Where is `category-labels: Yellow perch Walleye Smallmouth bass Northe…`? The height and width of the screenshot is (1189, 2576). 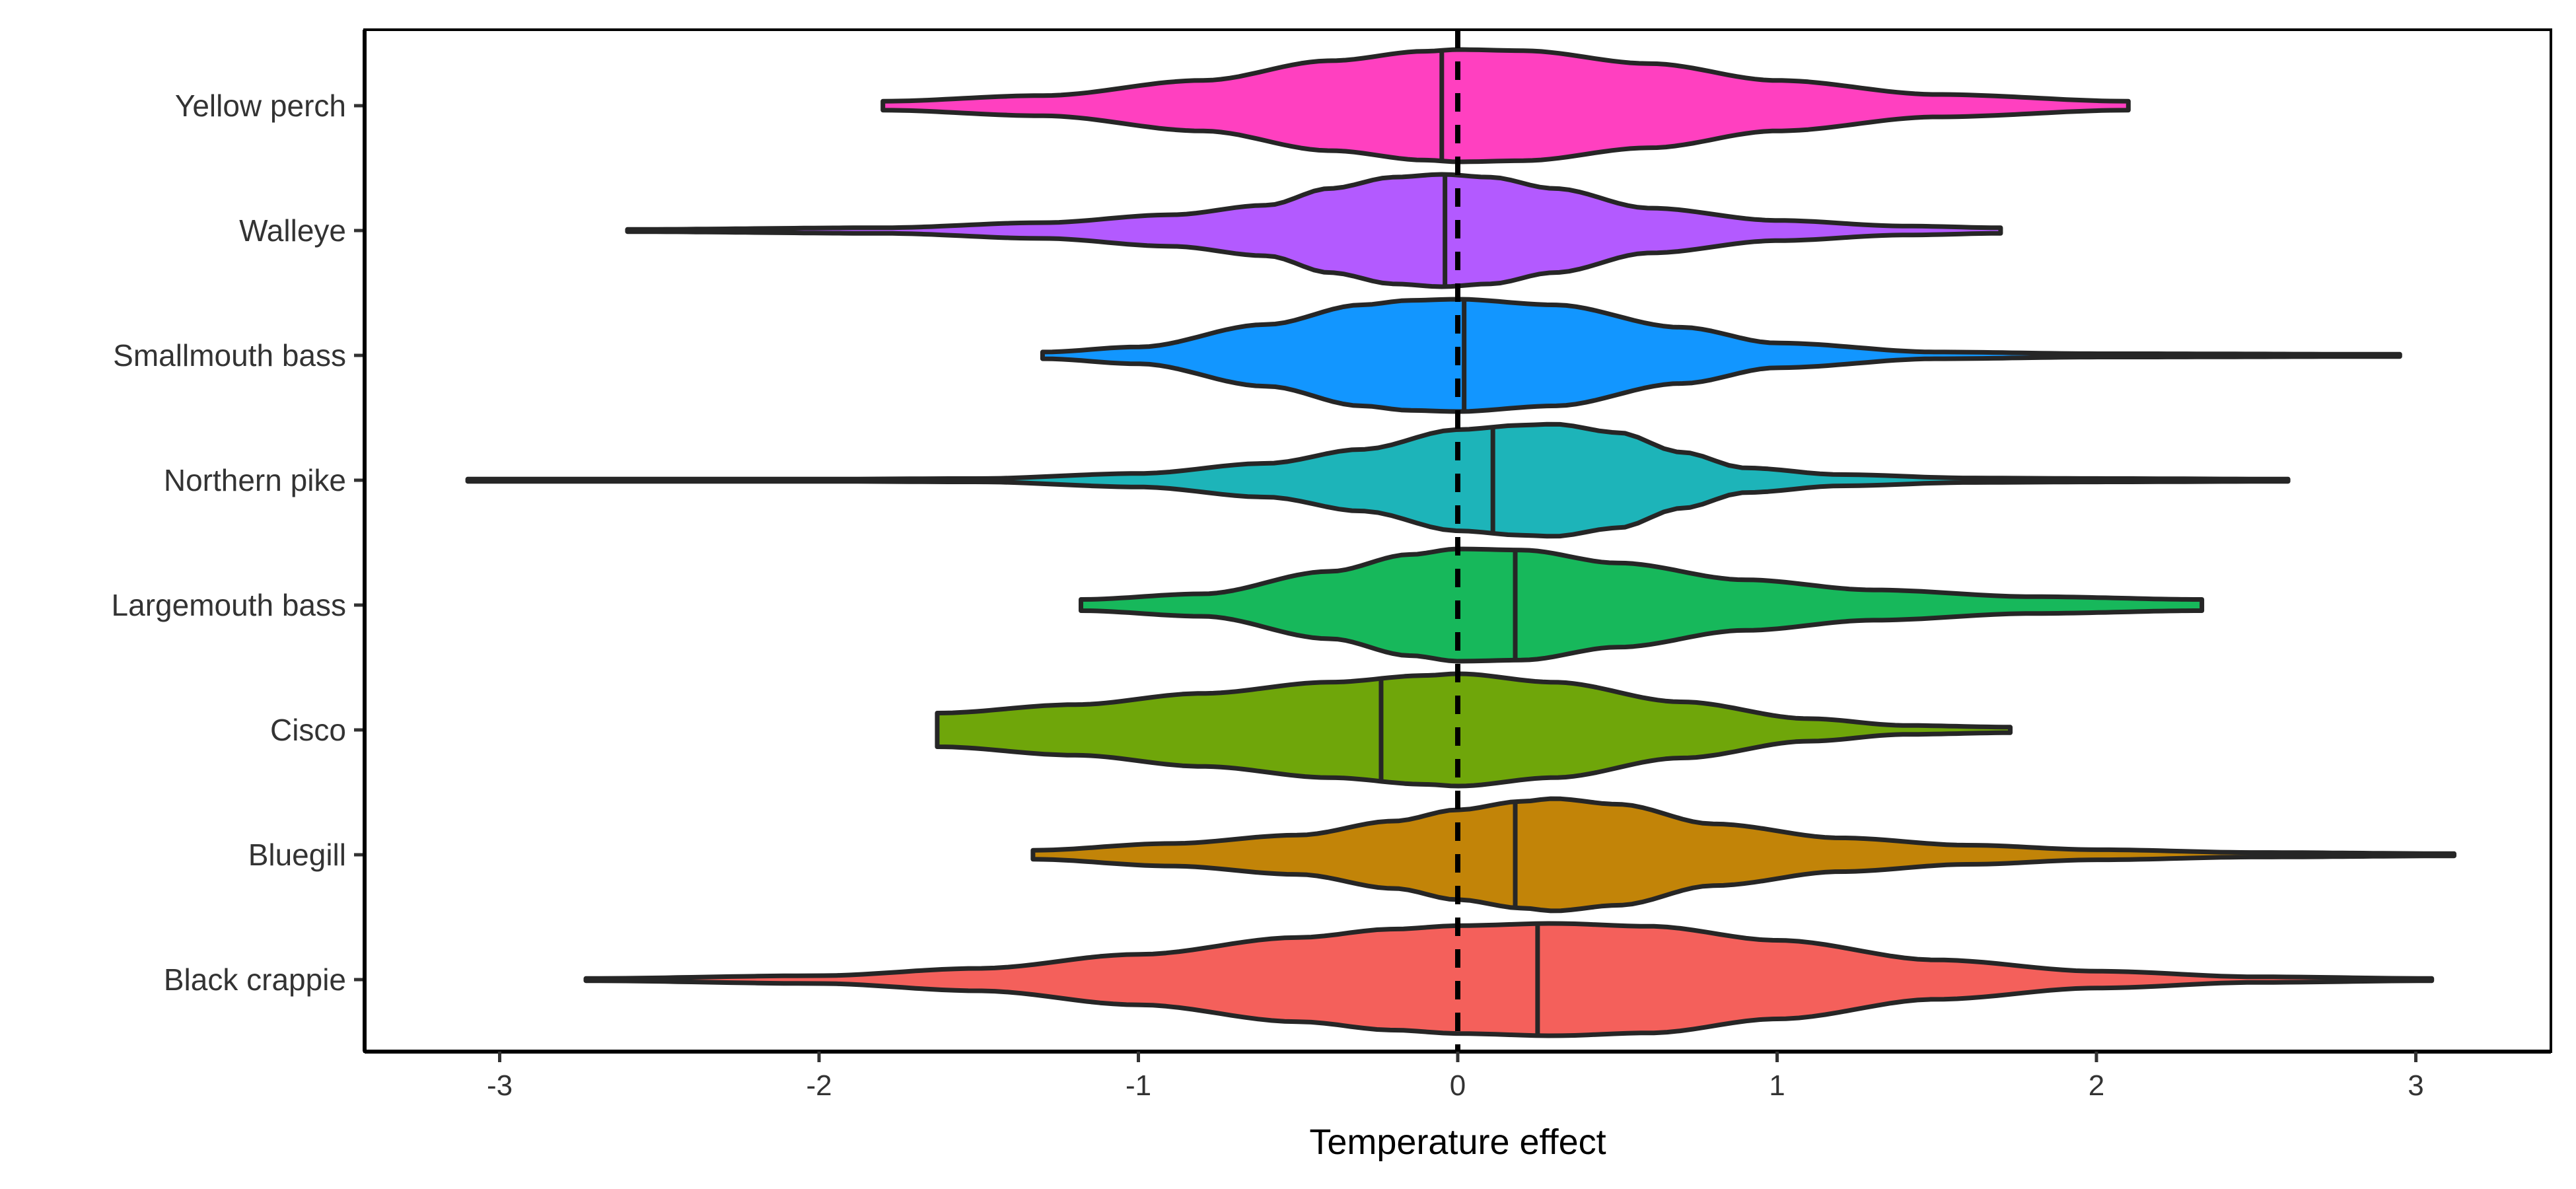
category-labels: Yellow perch Walleye Smallmouth bass Northe… is located at coordinates (229, 543).